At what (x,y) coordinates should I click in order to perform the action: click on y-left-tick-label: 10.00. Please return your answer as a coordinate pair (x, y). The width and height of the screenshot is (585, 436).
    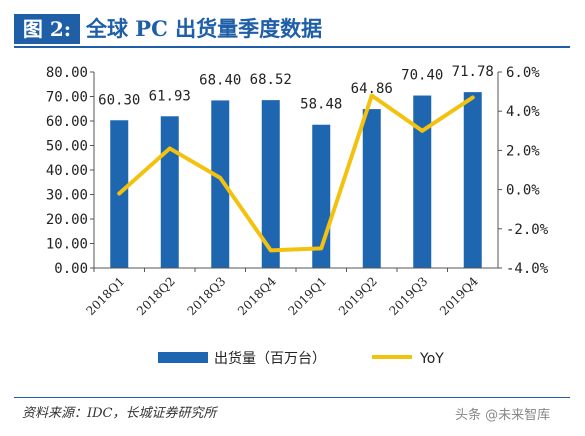
    Looking at the image, I should click on (67, 245).